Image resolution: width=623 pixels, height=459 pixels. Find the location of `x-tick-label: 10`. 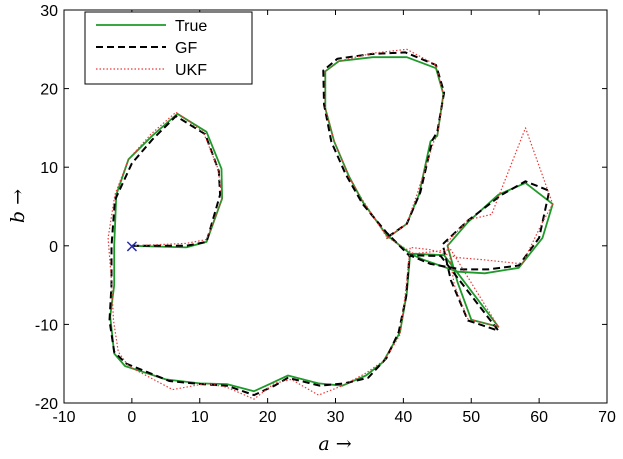

x-tick-label: 10 is located at coordinates (200, 417).